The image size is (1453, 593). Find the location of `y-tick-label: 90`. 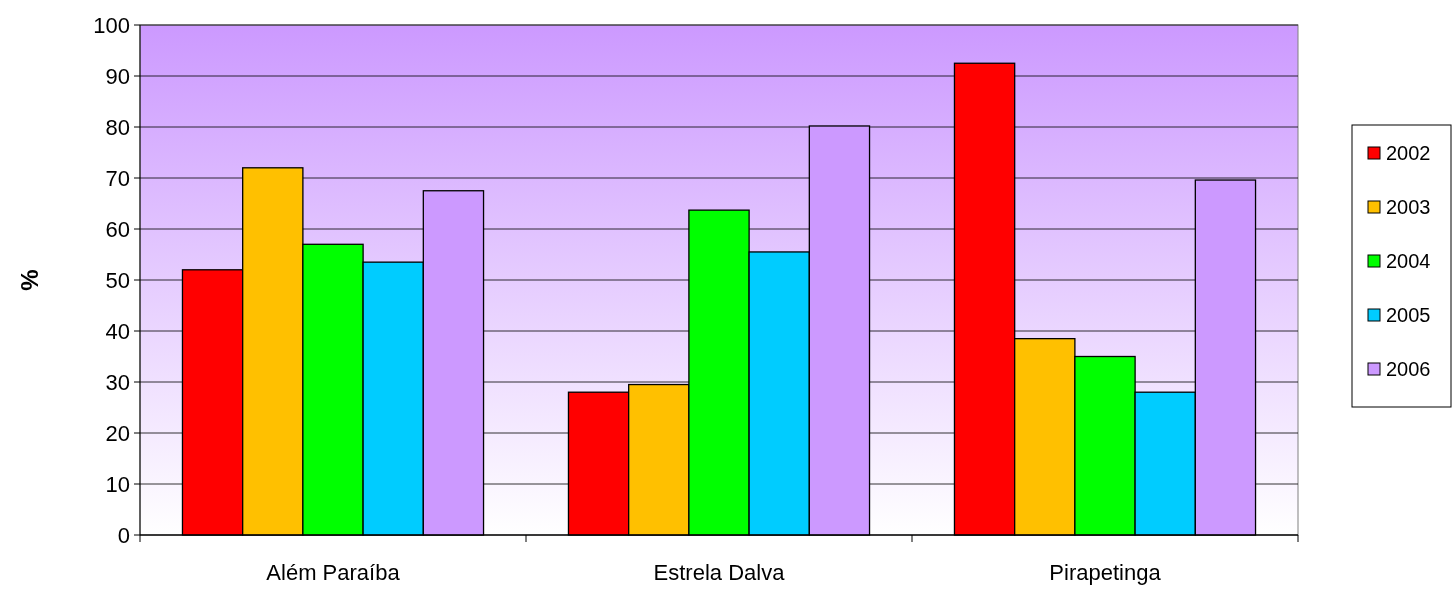

y-tick-label: 90 is located at coordinates (117, 76).